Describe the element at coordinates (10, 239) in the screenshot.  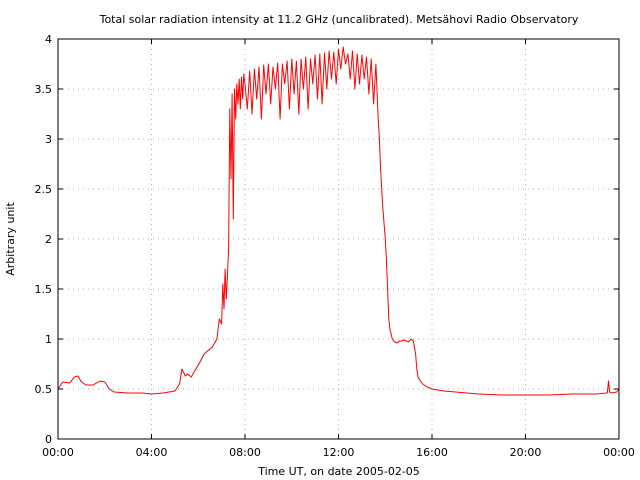
I see `y-axis-label: Arbitrary unit` at that location.